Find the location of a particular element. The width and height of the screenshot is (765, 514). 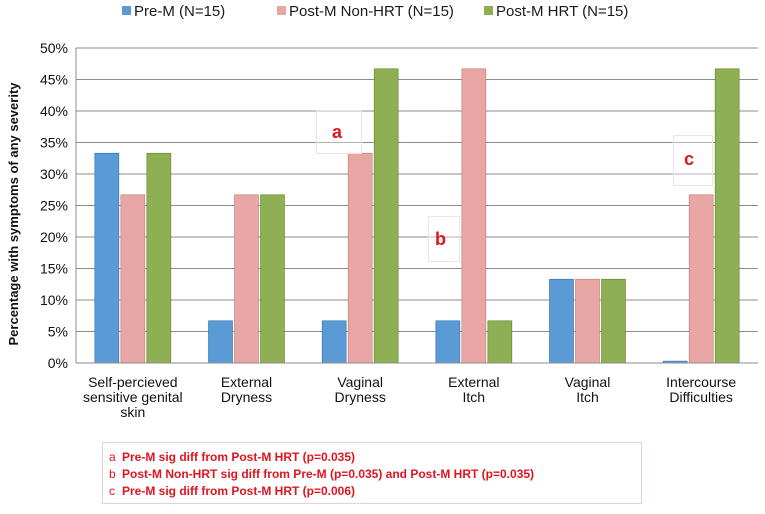

x-tick-label: Intercourse Difficulties is located at coordinates (701, 389).